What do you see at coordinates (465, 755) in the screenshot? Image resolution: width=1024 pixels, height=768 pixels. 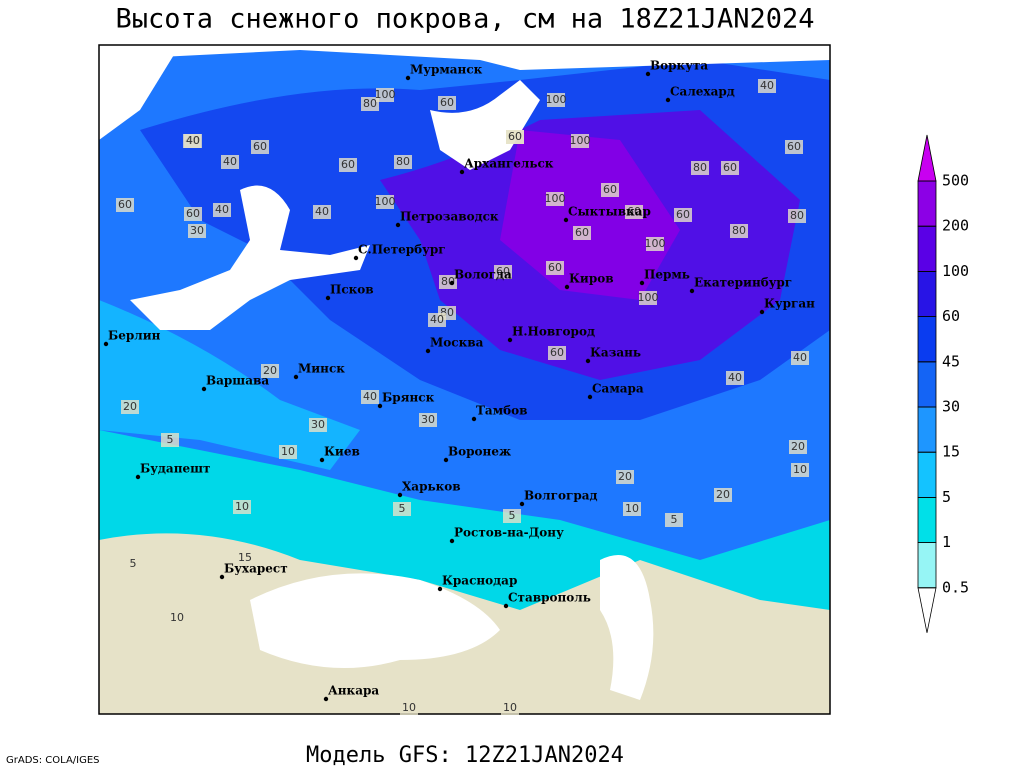 I see `model-footer: Модель GFS: 12Z21JAN2024` at bounding box center [465, 755].